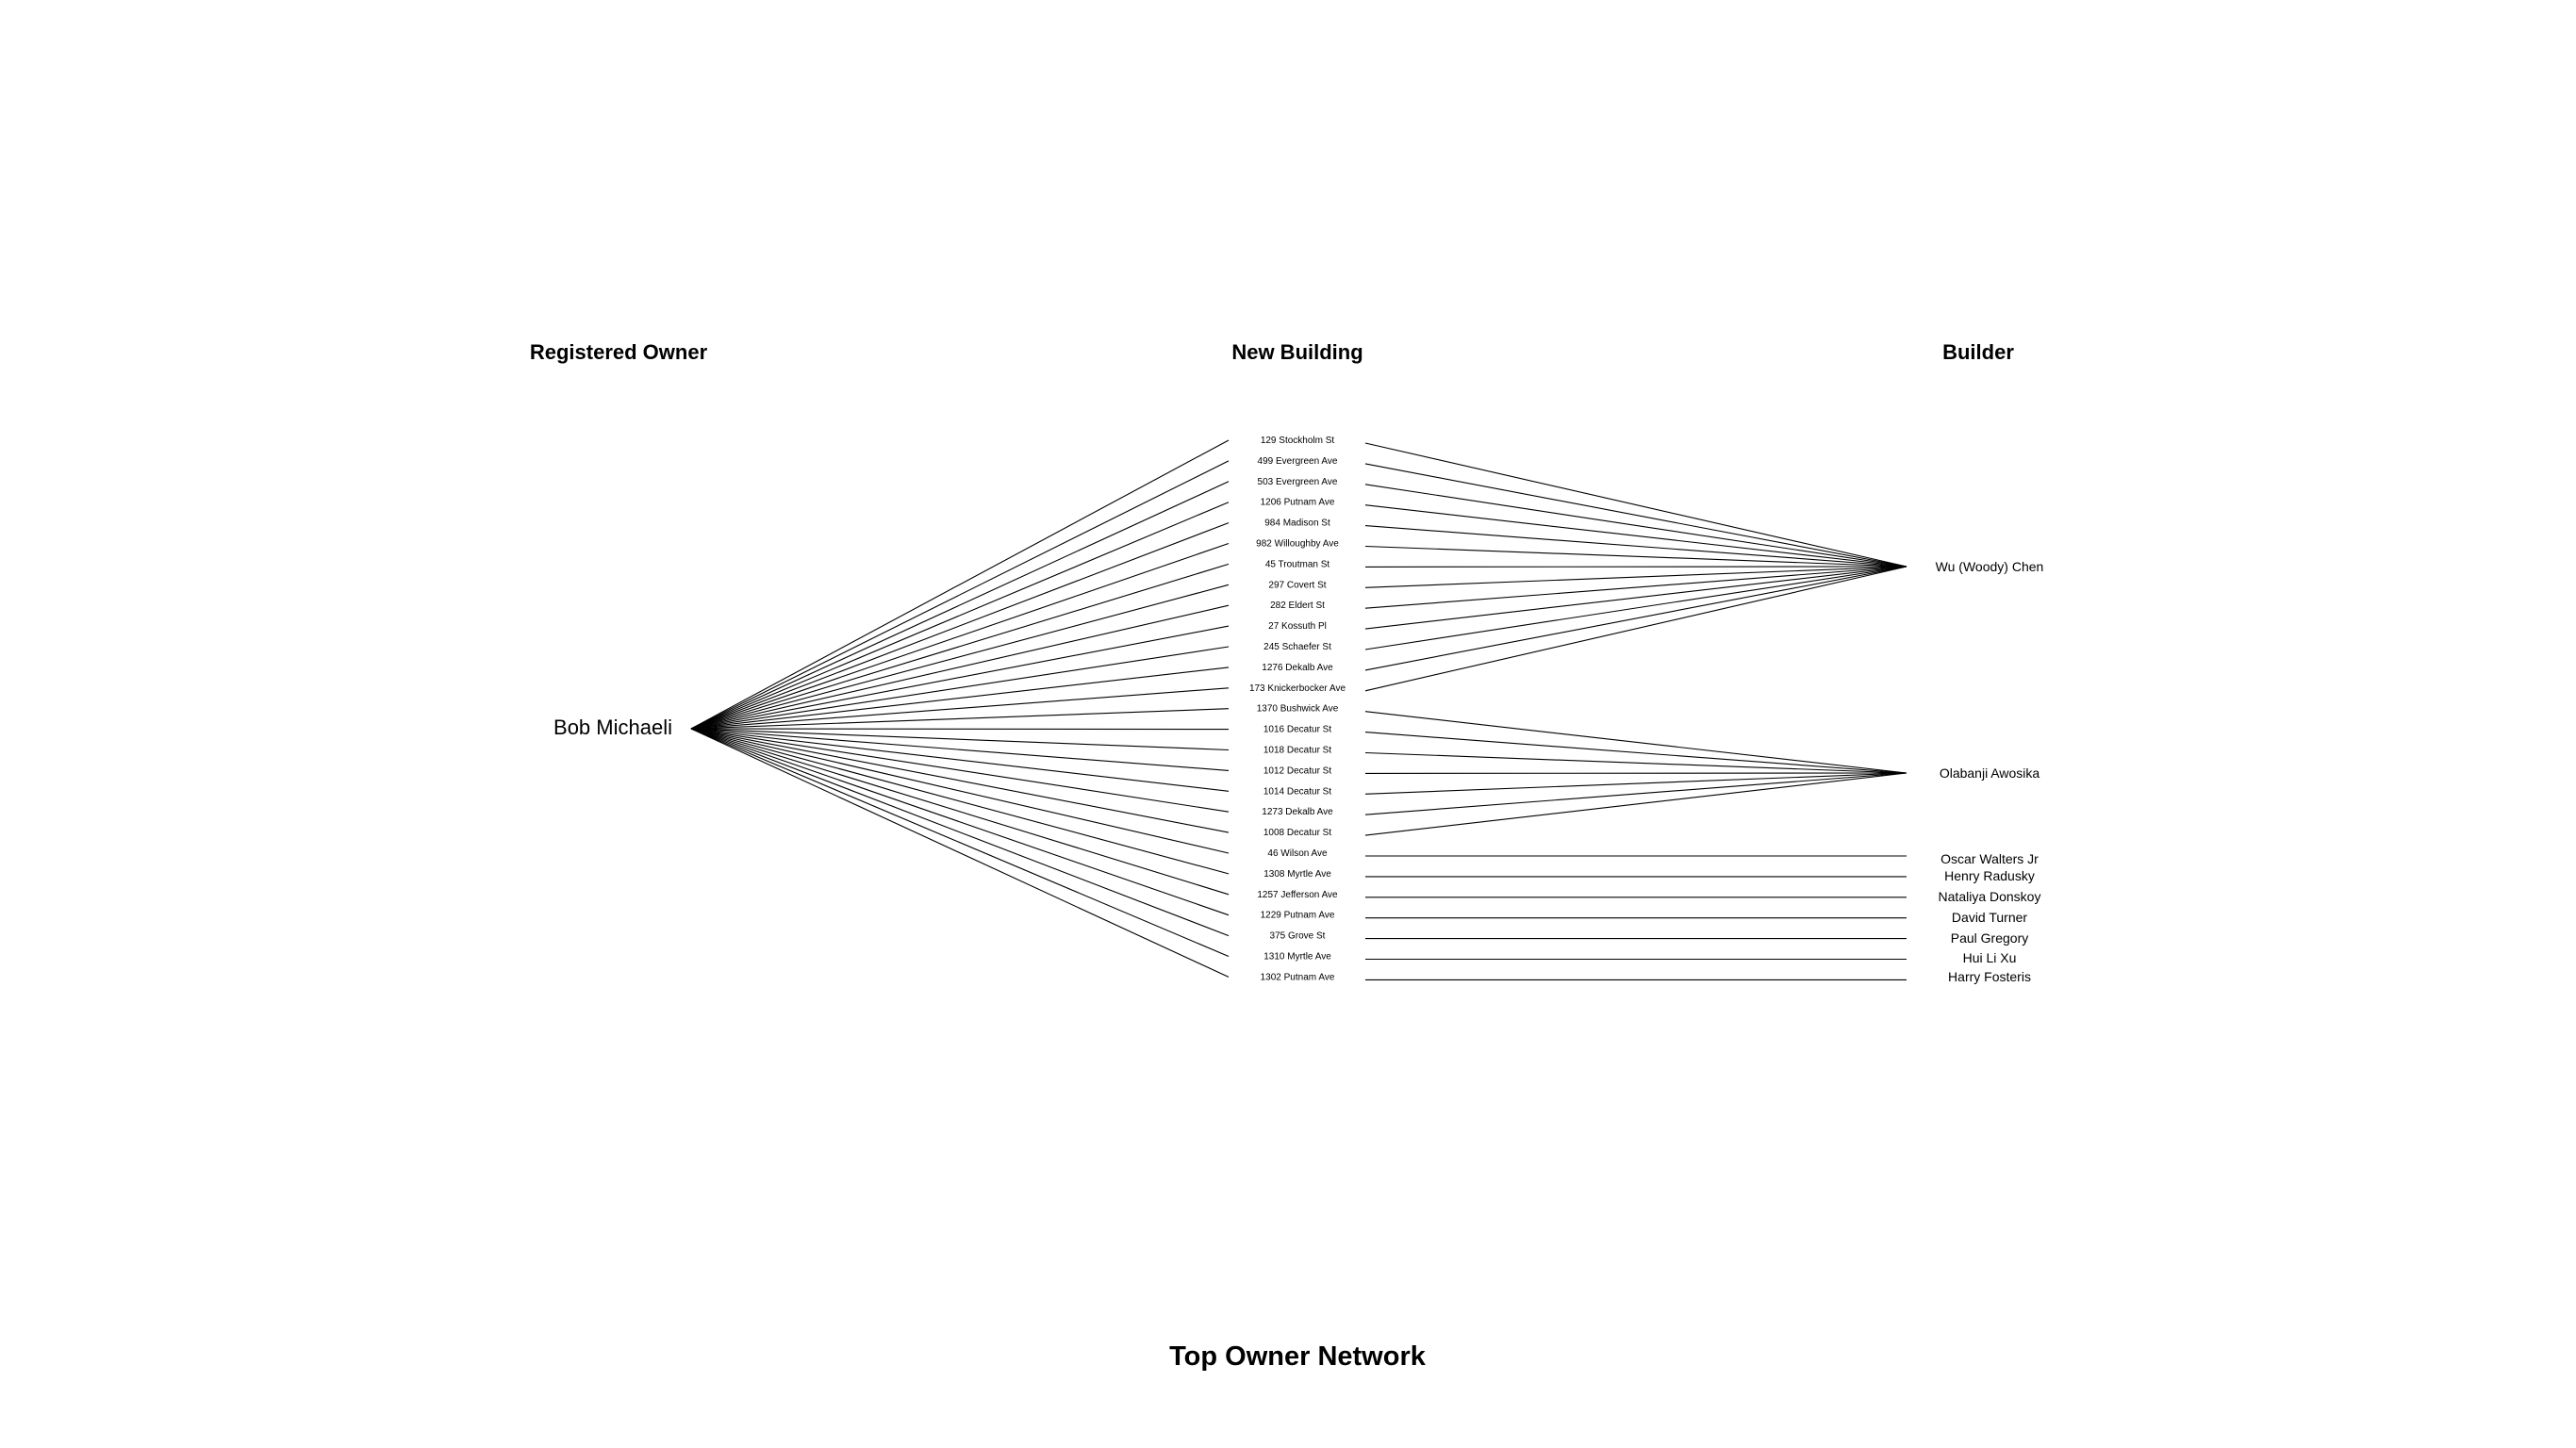 This screenshot has width=2576, height=1448. I want to click on building-node-label: 1206 Putnam Ave, so click(1298, 503).